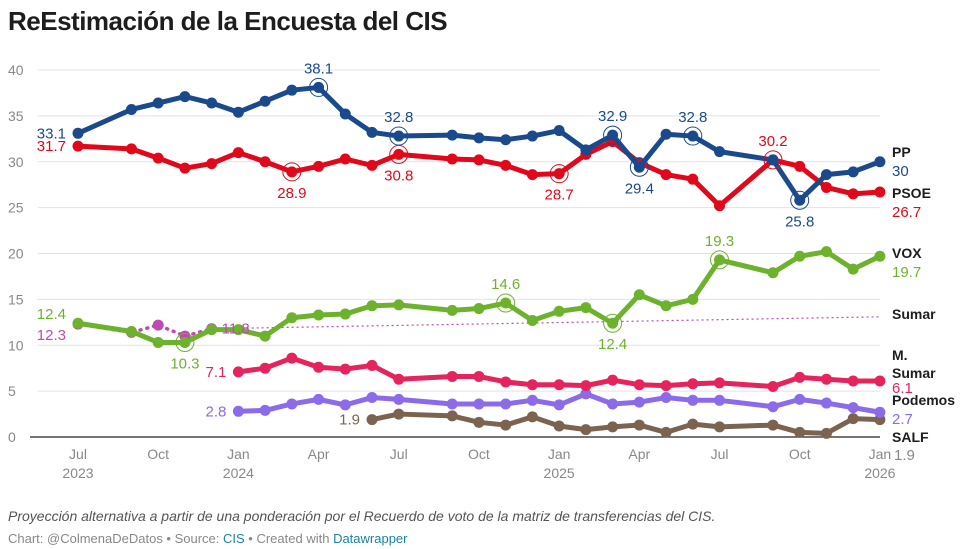 The height and width of the screenshot is (549, 965). What do you see at coordinates (291, 193) in the screenshot?
I see `data-label: 28.9` at bounding box center [291, 193].